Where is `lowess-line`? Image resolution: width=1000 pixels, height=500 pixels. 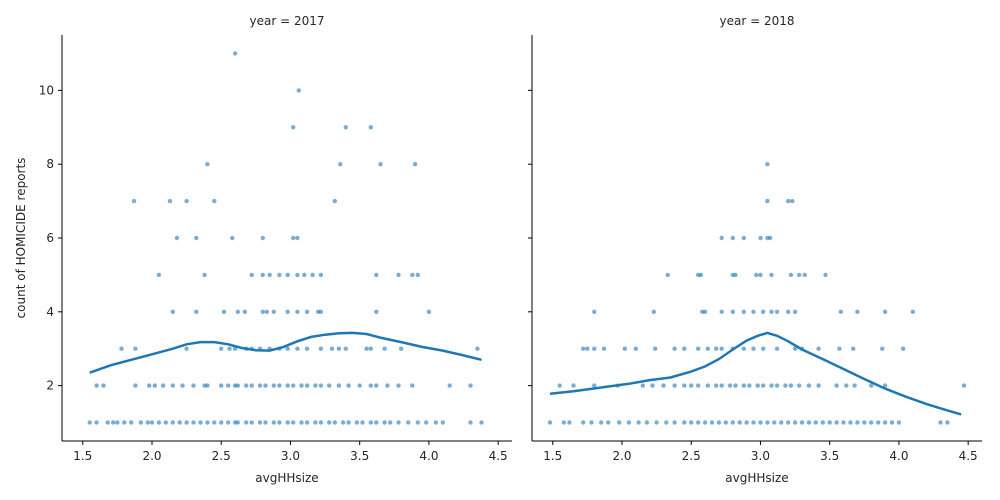 lowess-line is located at coordinates (755, 373).